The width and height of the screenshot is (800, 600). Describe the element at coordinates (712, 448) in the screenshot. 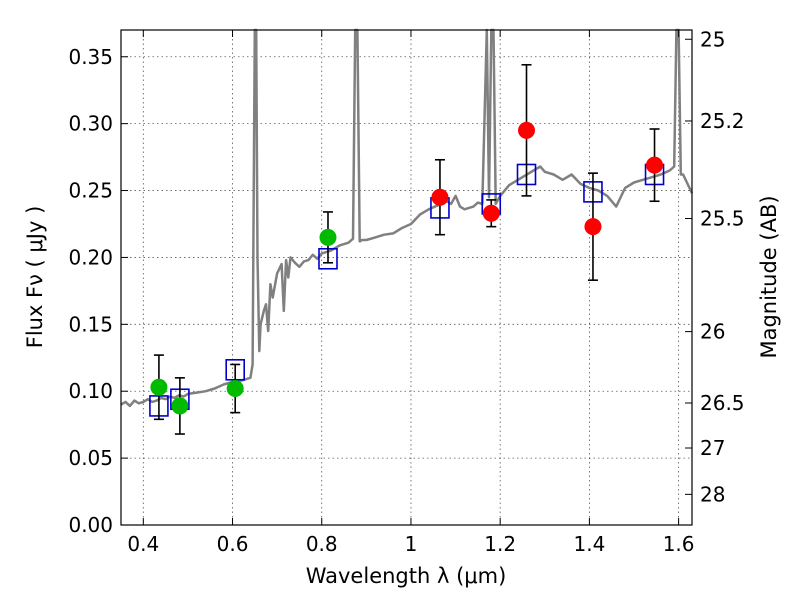

I see `y2-tick-label: 27` at that location.